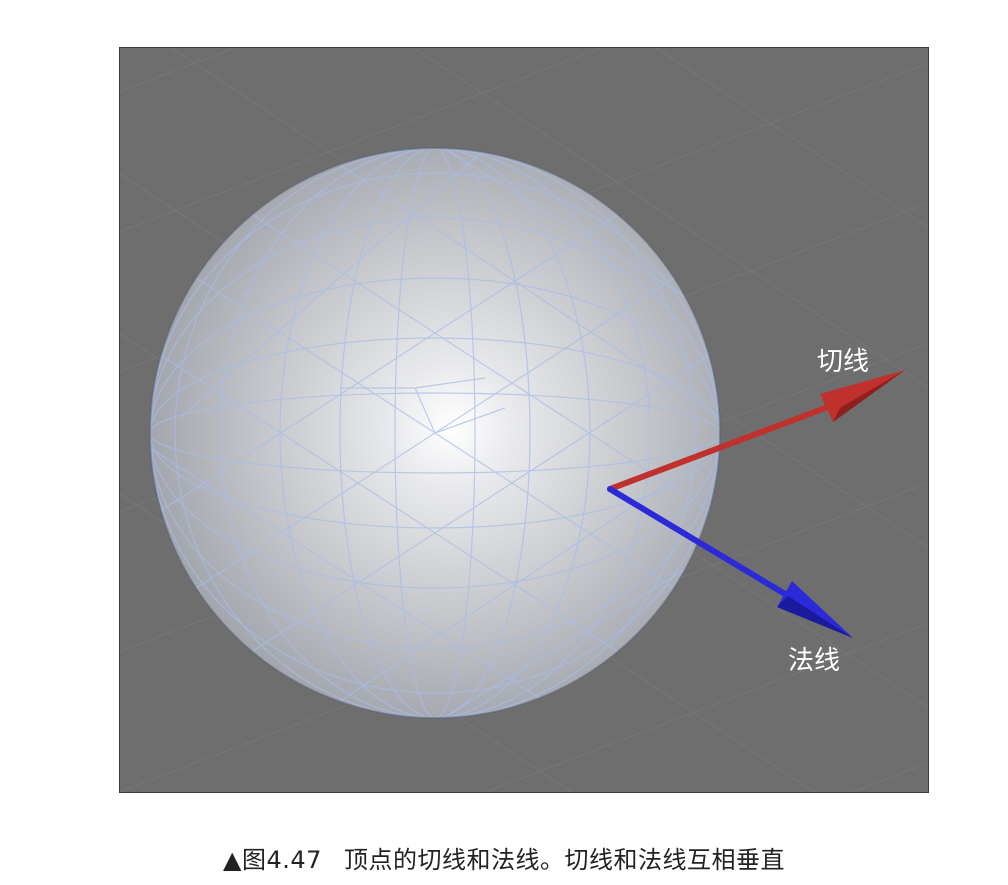  What do you see at coordinates (730, 562) in the screenshot?
I see `normal-arrow` at bounding box center [730, 562].